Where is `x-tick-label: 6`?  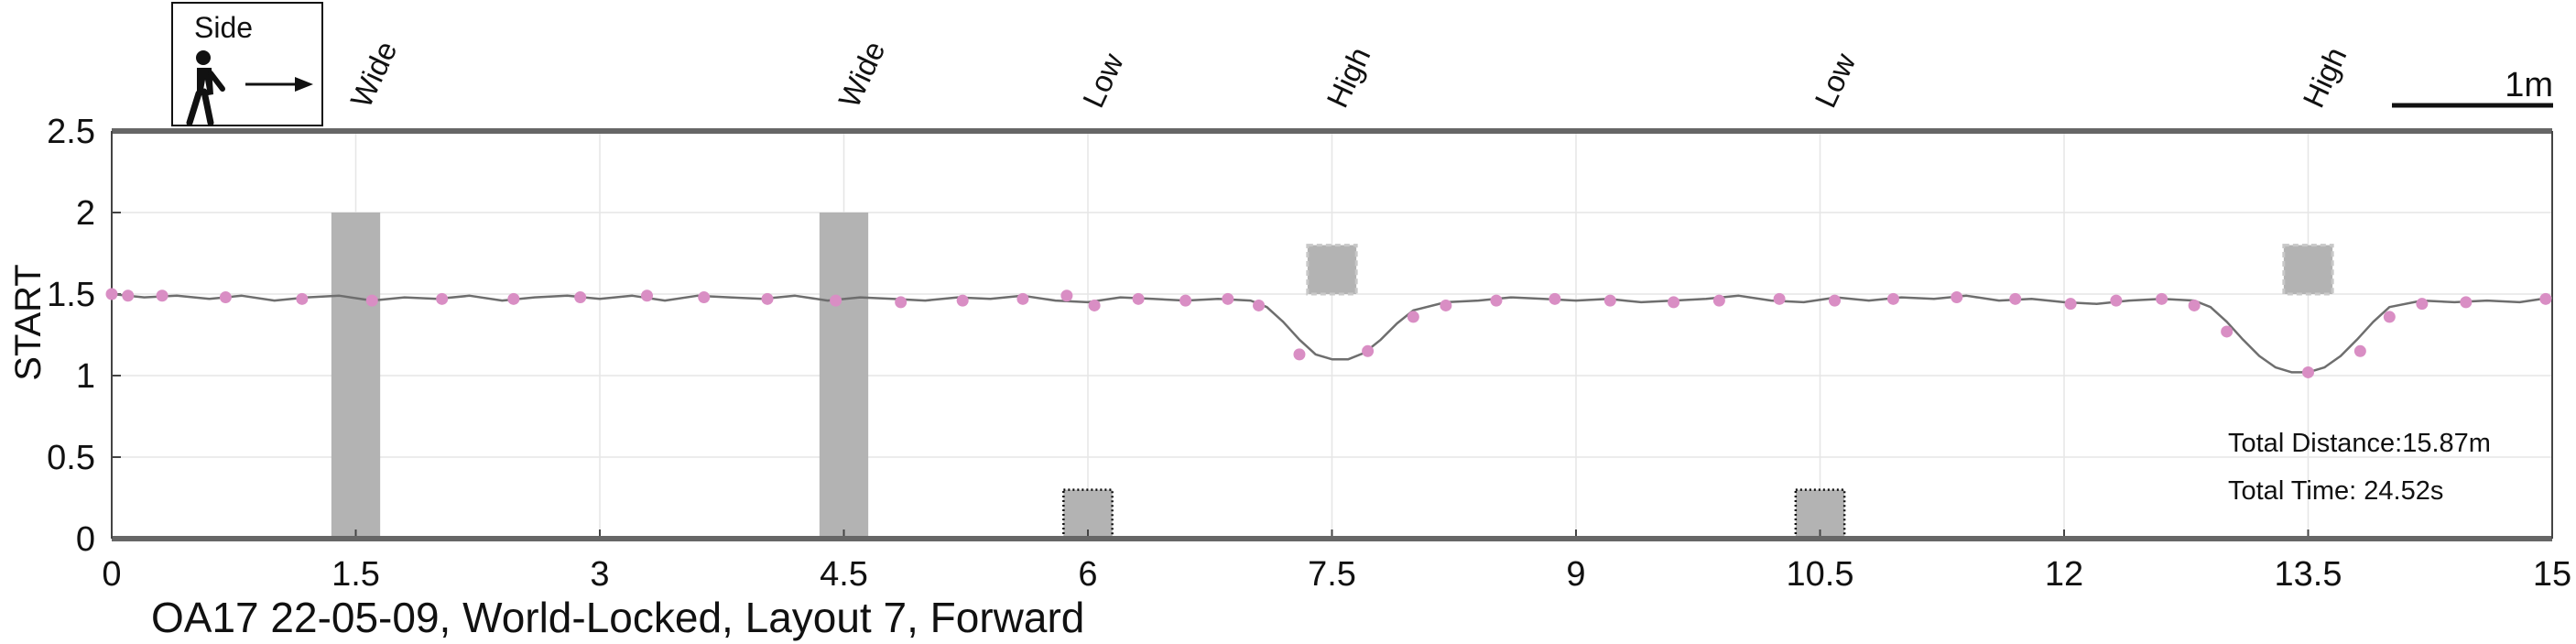
x-tick-label: 6 is located at coordinates (1087, 574).